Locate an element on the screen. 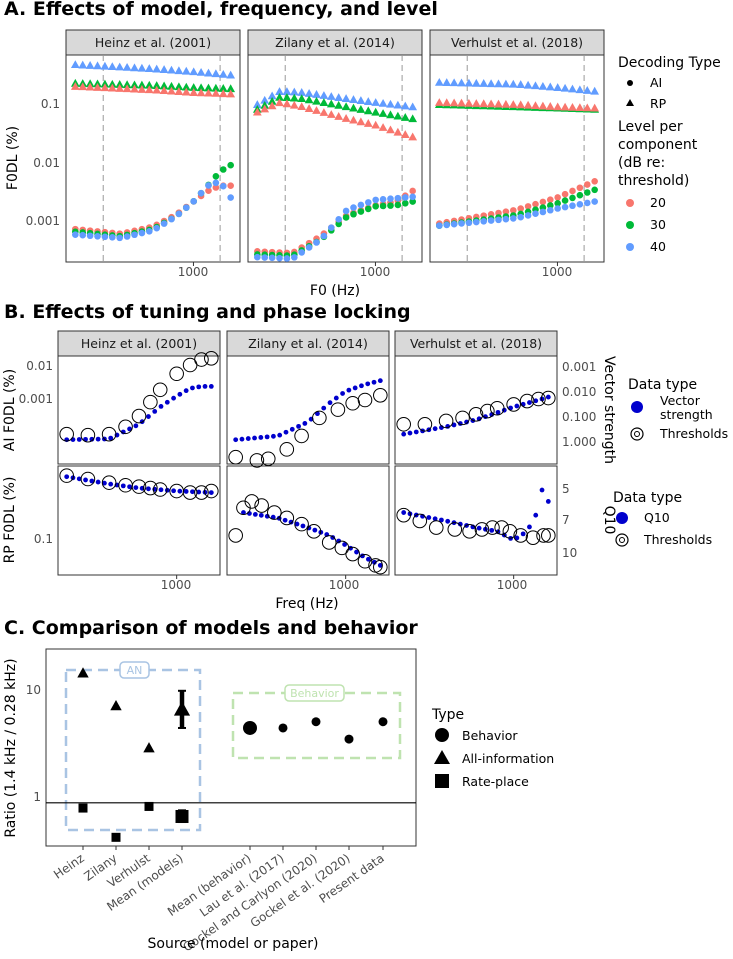  a-legend-level40-label: 40 is located at coordinates (658, 246).